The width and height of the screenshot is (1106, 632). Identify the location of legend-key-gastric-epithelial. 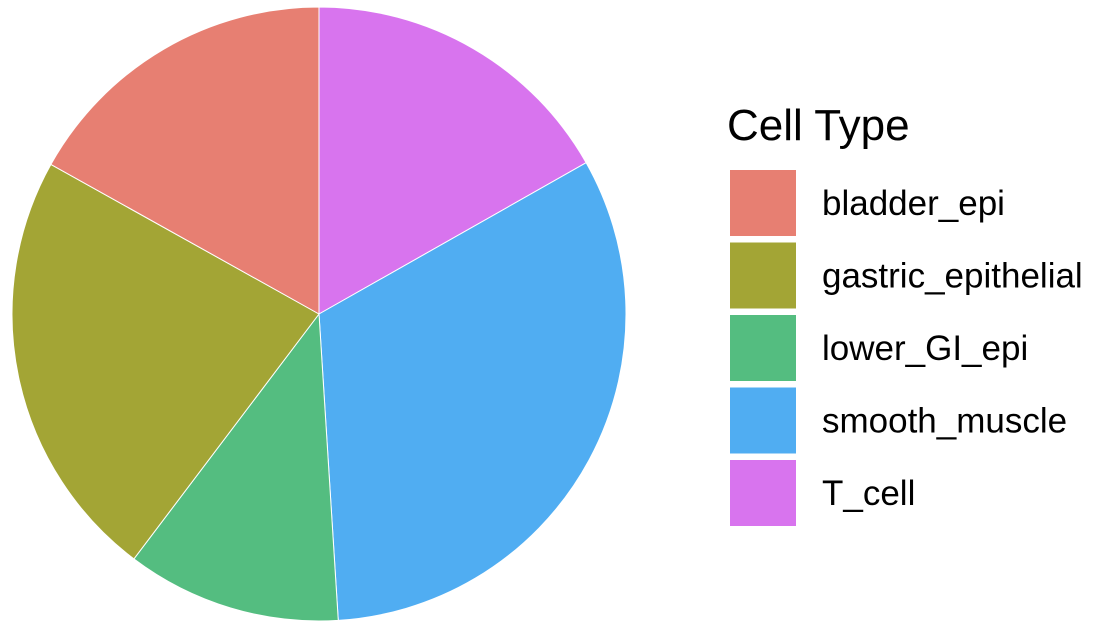
(763, 275).